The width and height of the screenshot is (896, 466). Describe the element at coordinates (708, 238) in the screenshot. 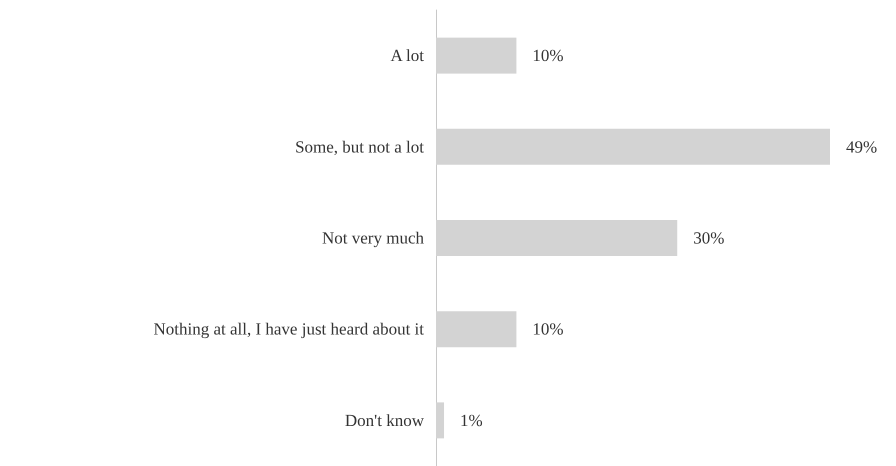

I see `data-label: 30%` at that location.